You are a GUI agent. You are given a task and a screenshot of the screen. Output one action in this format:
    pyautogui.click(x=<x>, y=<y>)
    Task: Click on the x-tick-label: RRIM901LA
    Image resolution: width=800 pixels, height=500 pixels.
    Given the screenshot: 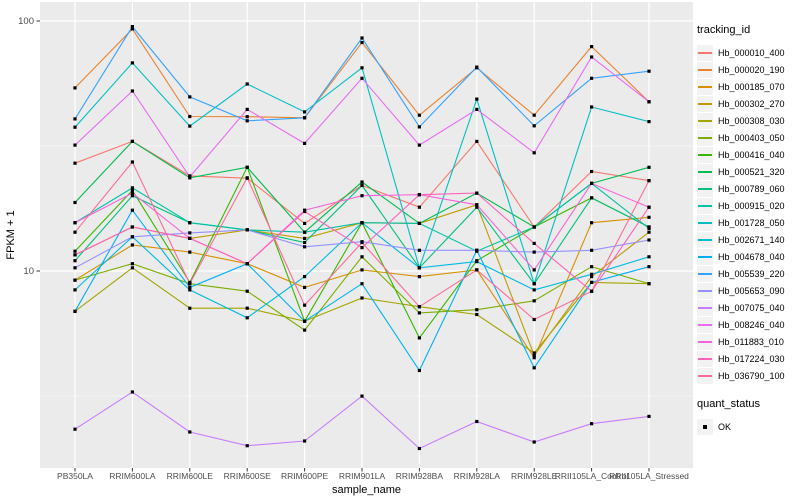 What is the action you would take?
    pyautogui.click(x=362, y=476)
    